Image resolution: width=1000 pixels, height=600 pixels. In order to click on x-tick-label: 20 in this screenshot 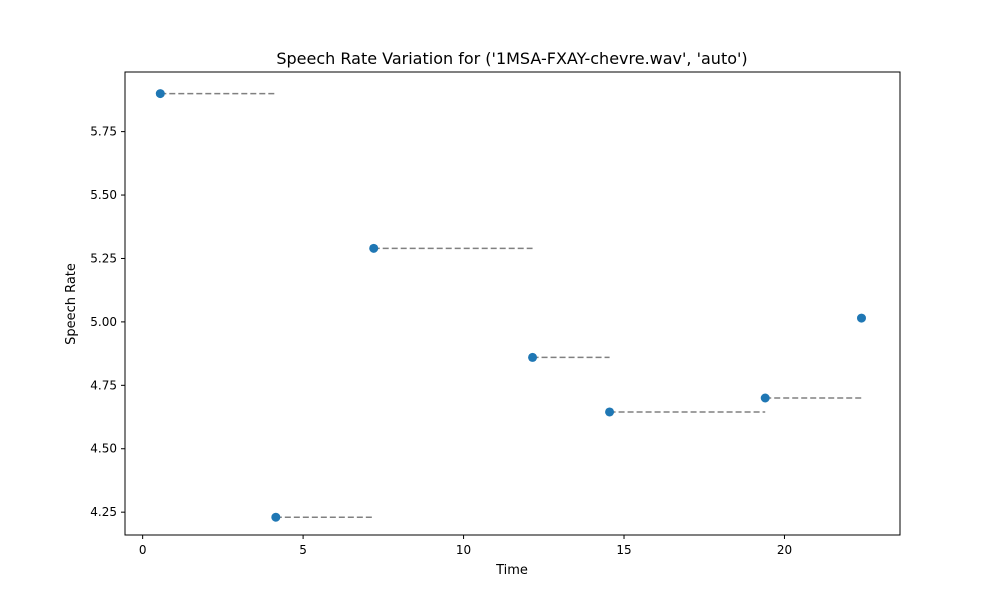, I will do `click(784, 550)`.